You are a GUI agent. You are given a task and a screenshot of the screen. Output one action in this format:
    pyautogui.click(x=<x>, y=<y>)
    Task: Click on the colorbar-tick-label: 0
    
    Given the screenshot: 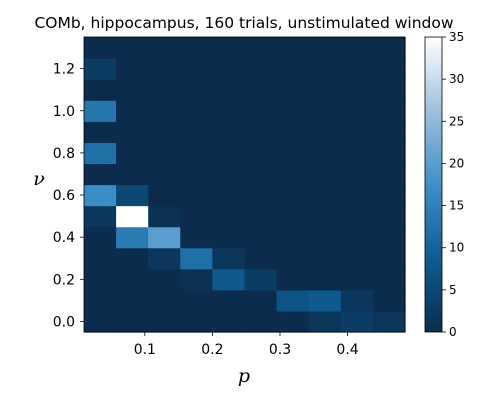 What is the action you would take?
    pyautogui.click(x=453, y=332)
    